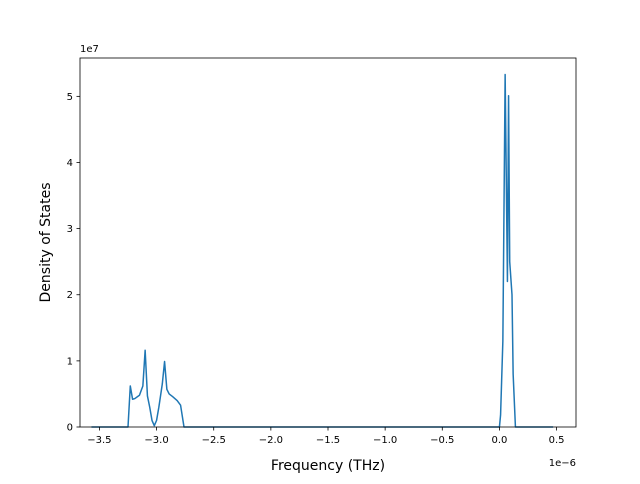 Image resolution: width=640 pixels, height=484 pixels. What do you see at coordinates (70, 97) in the screenshot?
I see `y-tick-label: 5` at bounding box center [70, 97].